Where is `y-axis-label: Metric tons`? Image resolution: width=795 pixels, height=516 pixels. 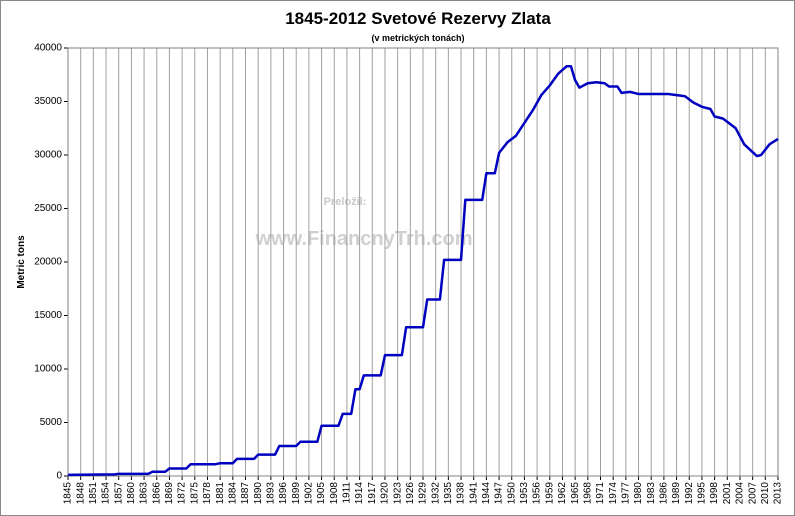 y-axis-label: Metric tons is located at coordinates (21, 262).